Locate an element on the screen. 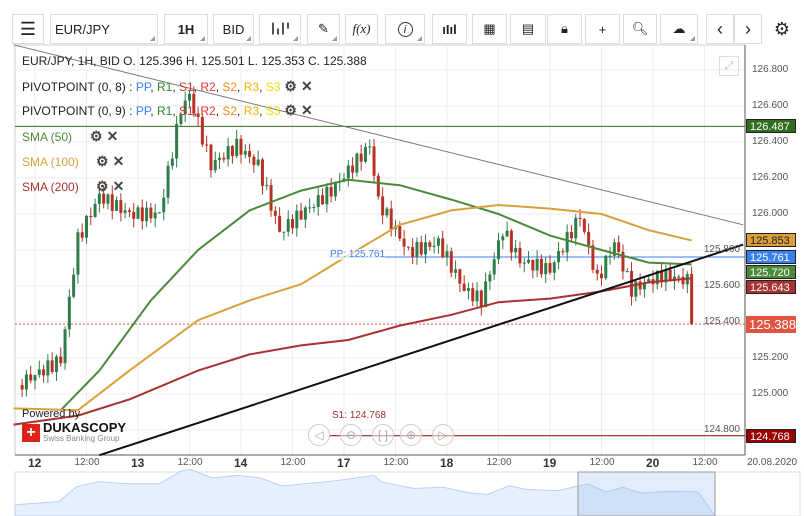 Image resolution: width=804 pixels, height=516 pixels. info-button: i is located at coordinates (405, 29).